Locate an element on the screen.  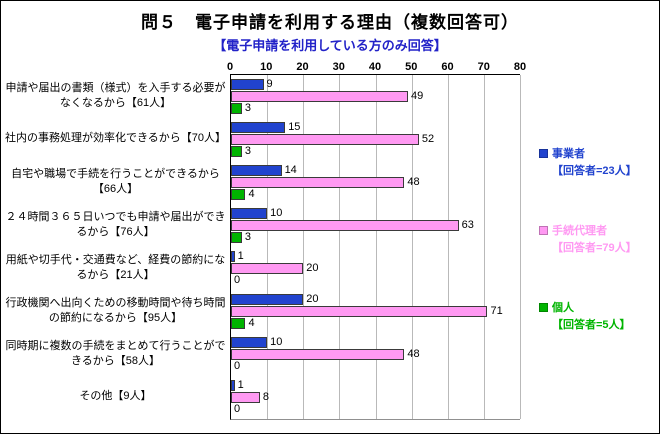
value-label: 52 is located at coordinates (428, 139).